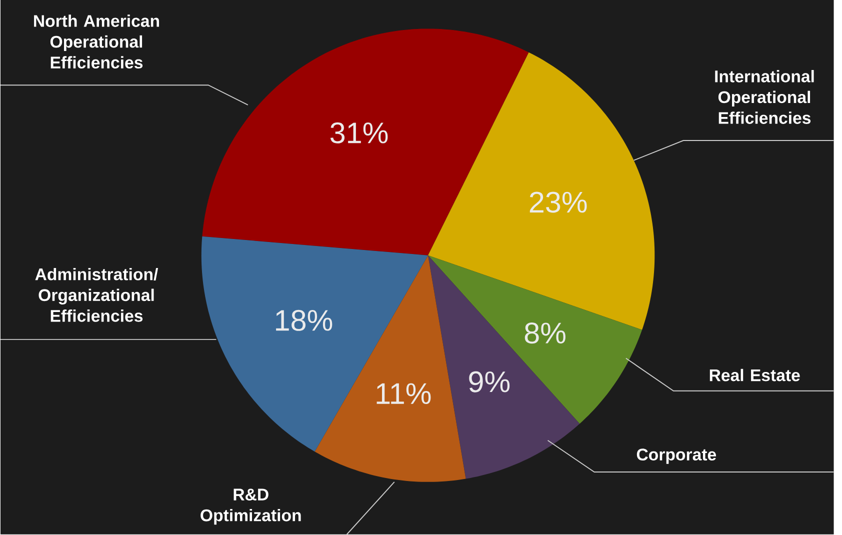 Image resolution: width=842 pixels, height=535 pixels. What do you see at coordinates (545, 333) in the screenshot?
I see `data-label: 8%` at bounding box center [545, 333].